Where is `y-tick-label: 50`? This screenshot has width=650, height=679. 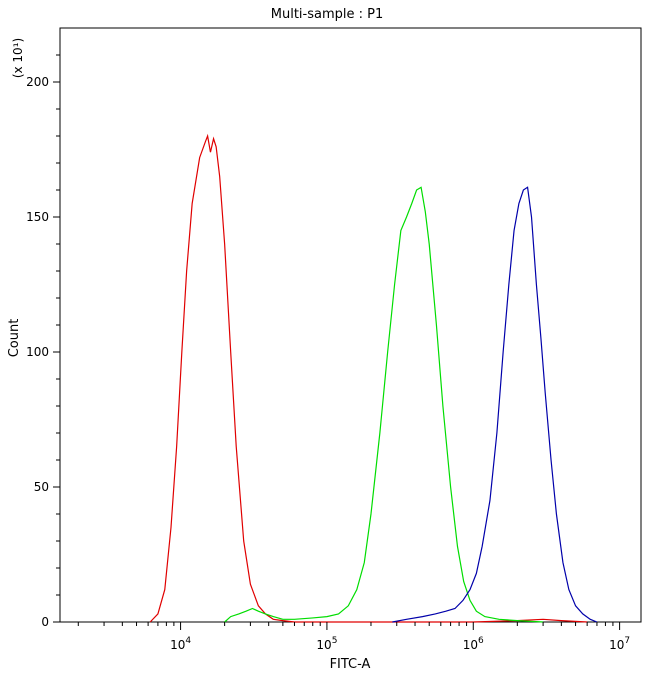 y-tick-label: 50 is located at coordinates (41, 487).